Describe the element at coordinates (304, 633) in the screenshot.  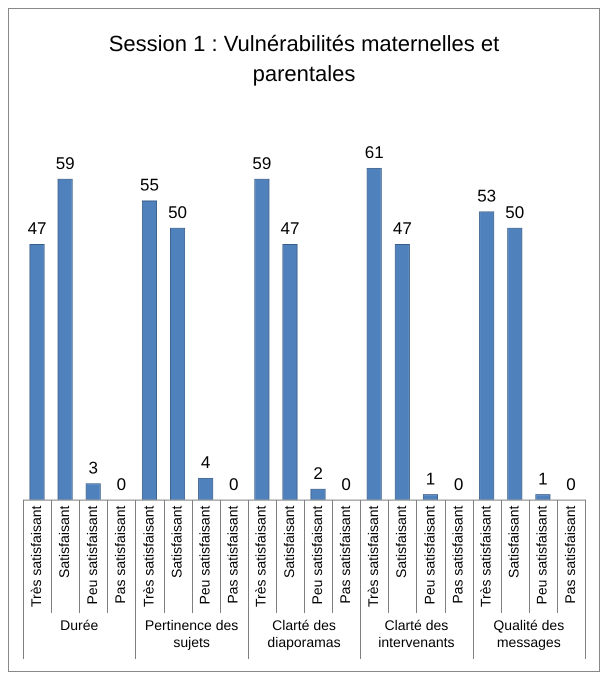
I see `text: Clarté des diaporamas` at that location.